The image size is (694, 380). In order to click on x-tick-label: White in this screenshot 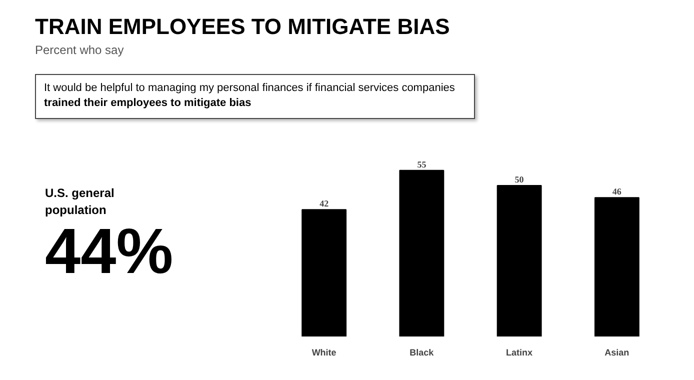, I will do `click(324, 353)`.